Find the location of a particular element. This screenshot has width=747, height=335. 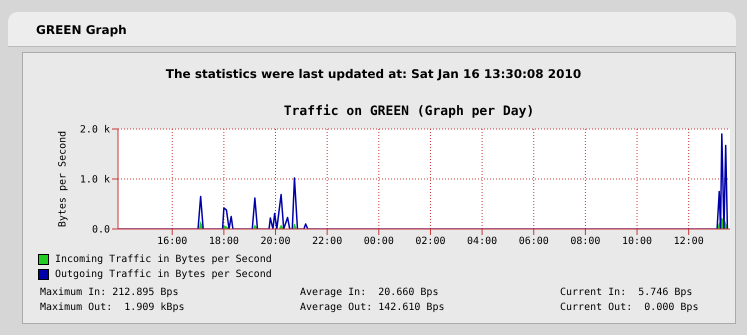

x-tick-label: 10:00 is located at coordinates (637, 242).